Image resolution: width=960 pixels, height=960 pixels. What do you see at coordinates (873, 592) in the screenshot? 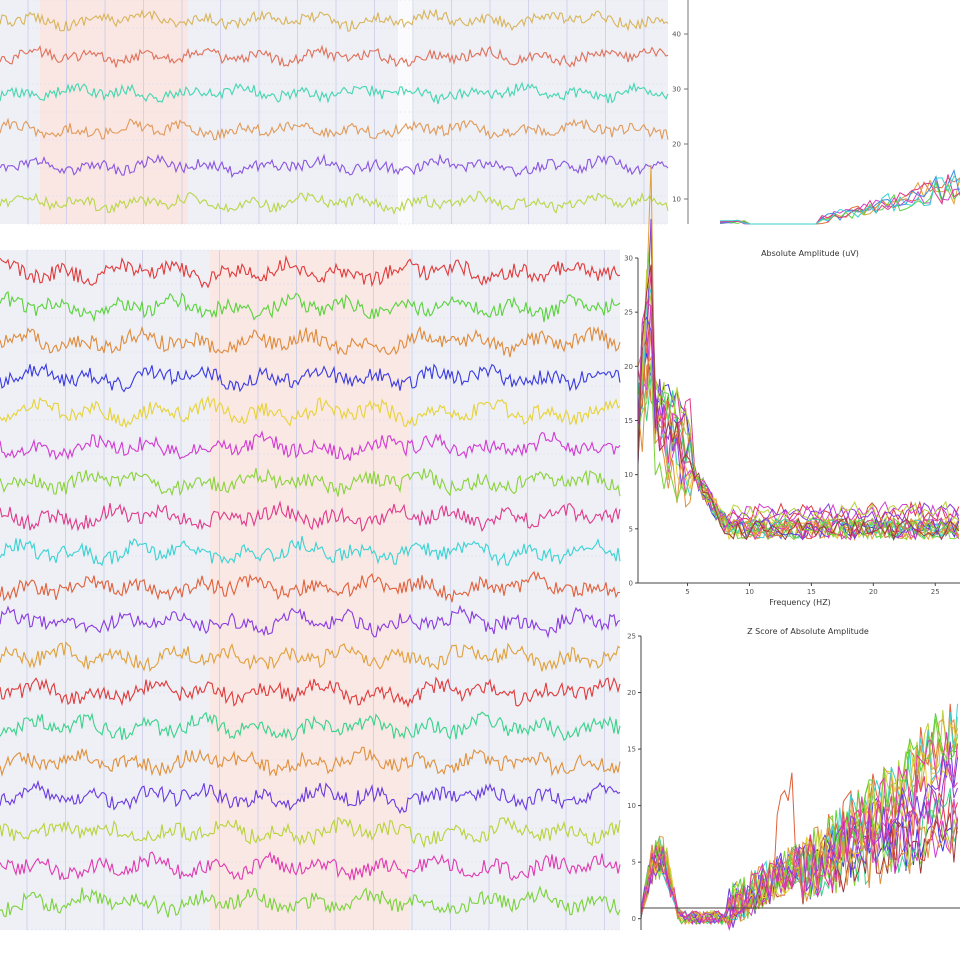
I see `x-tick-label: 20` at bounding box center [873, 592].